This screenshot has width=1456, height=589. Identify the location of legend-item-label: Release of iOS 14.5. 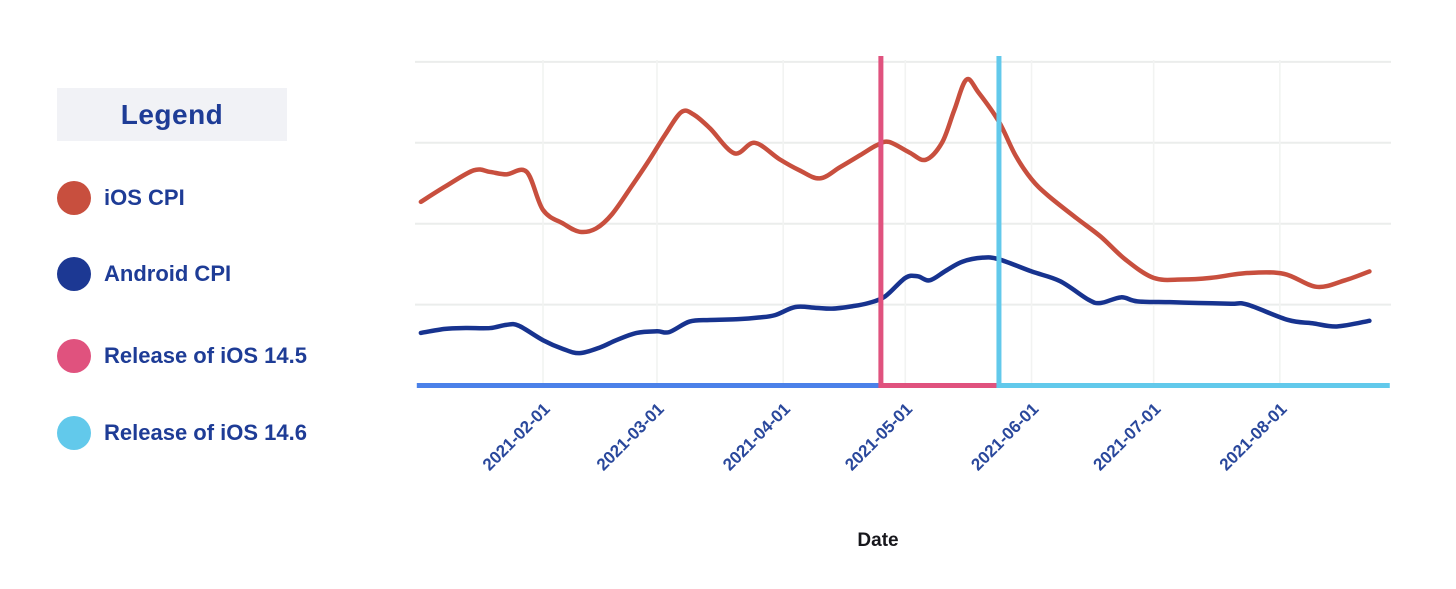
(205, 355).